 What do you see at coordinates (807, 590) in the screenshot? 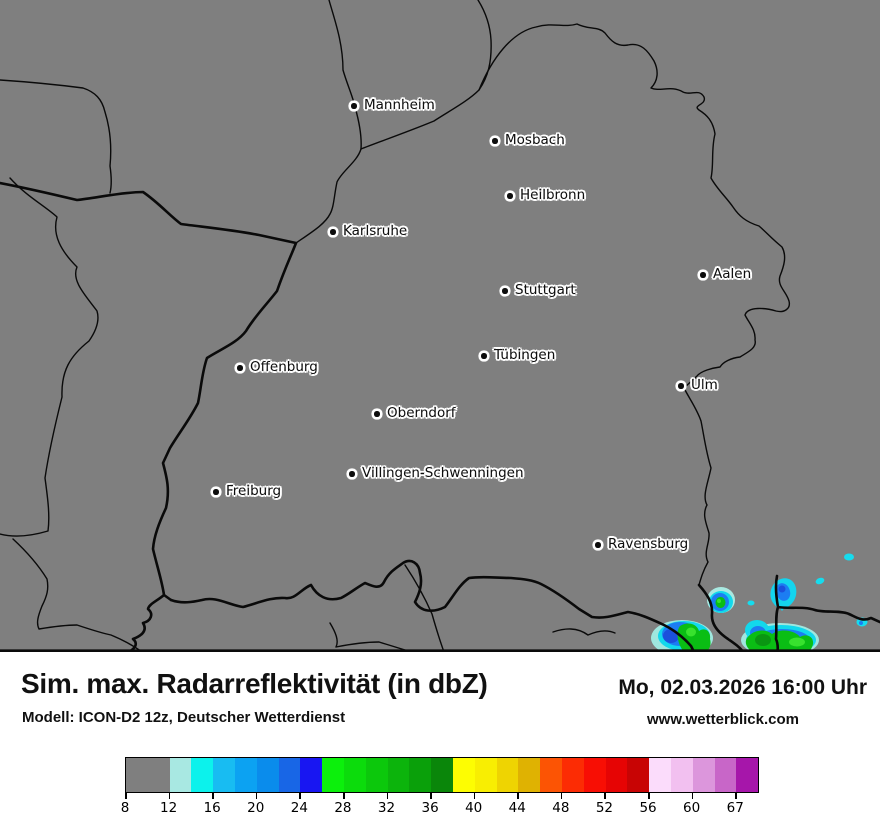
I see `radar-echo-specks` at bounding box center [807, 590].